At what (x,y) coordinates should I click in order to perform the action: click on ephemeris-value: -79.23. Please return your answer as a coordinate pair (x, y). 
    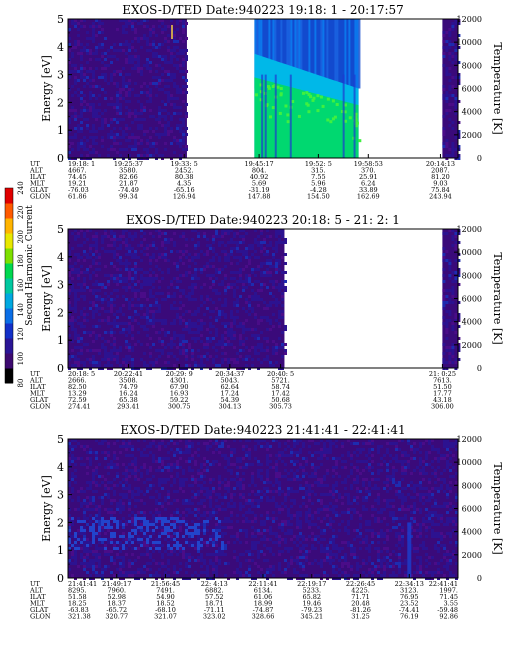
    Looking at the image, I should click on (311, 610).